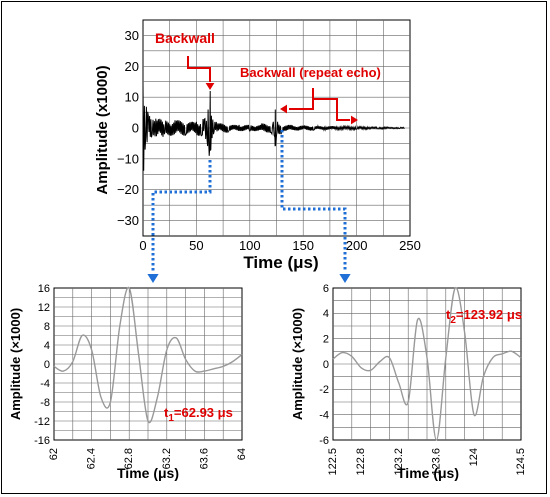 The image size is (550, 497). What do you see at coordinates (279, 245) in the screenshot?
I see `main-x-tick-labels: 0 50 100 150 200 250` at bounding box center [279, 245].